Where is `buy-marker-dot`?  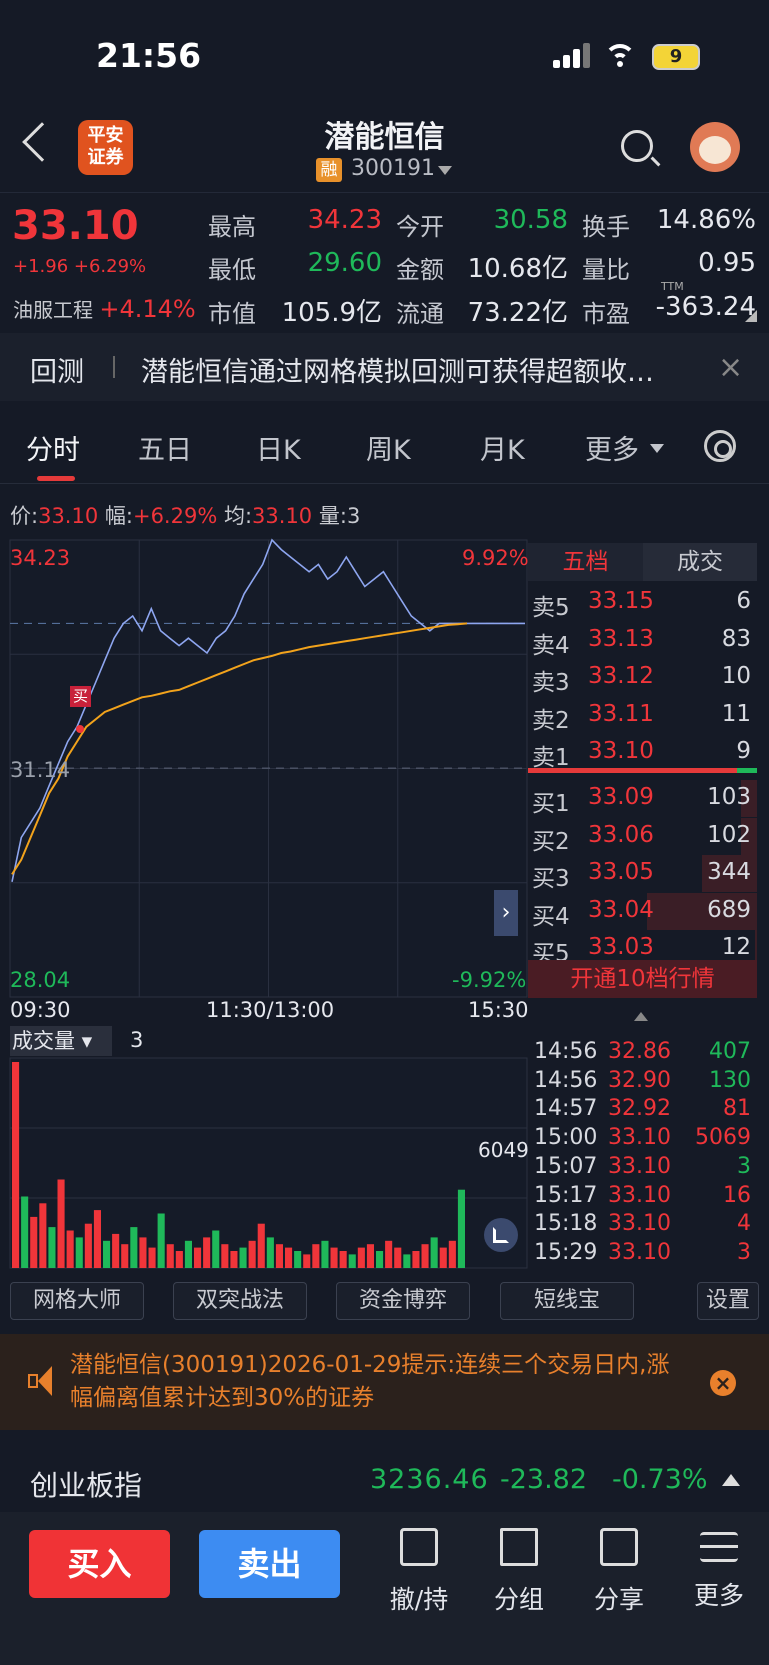
buy-marker-dot is located at coordinates (80, 729).